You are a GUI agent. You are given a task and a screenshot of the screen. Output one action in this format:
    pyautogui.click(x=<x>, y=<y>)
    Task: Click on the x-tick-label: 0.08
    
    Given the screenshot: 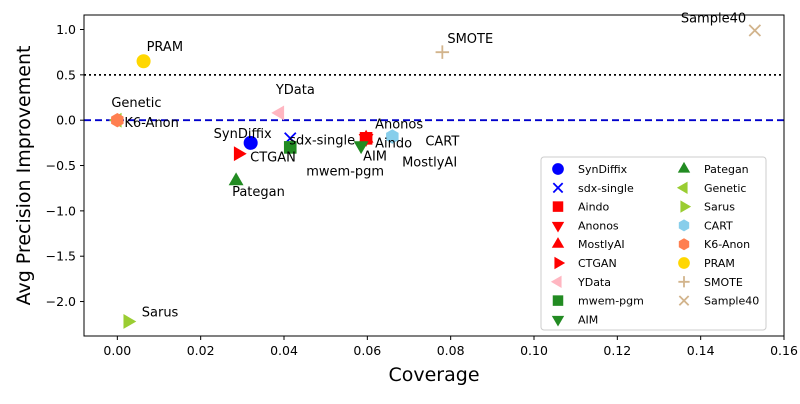 What is the action you would take?
    pyautogui.click(x=451, y=350)
    